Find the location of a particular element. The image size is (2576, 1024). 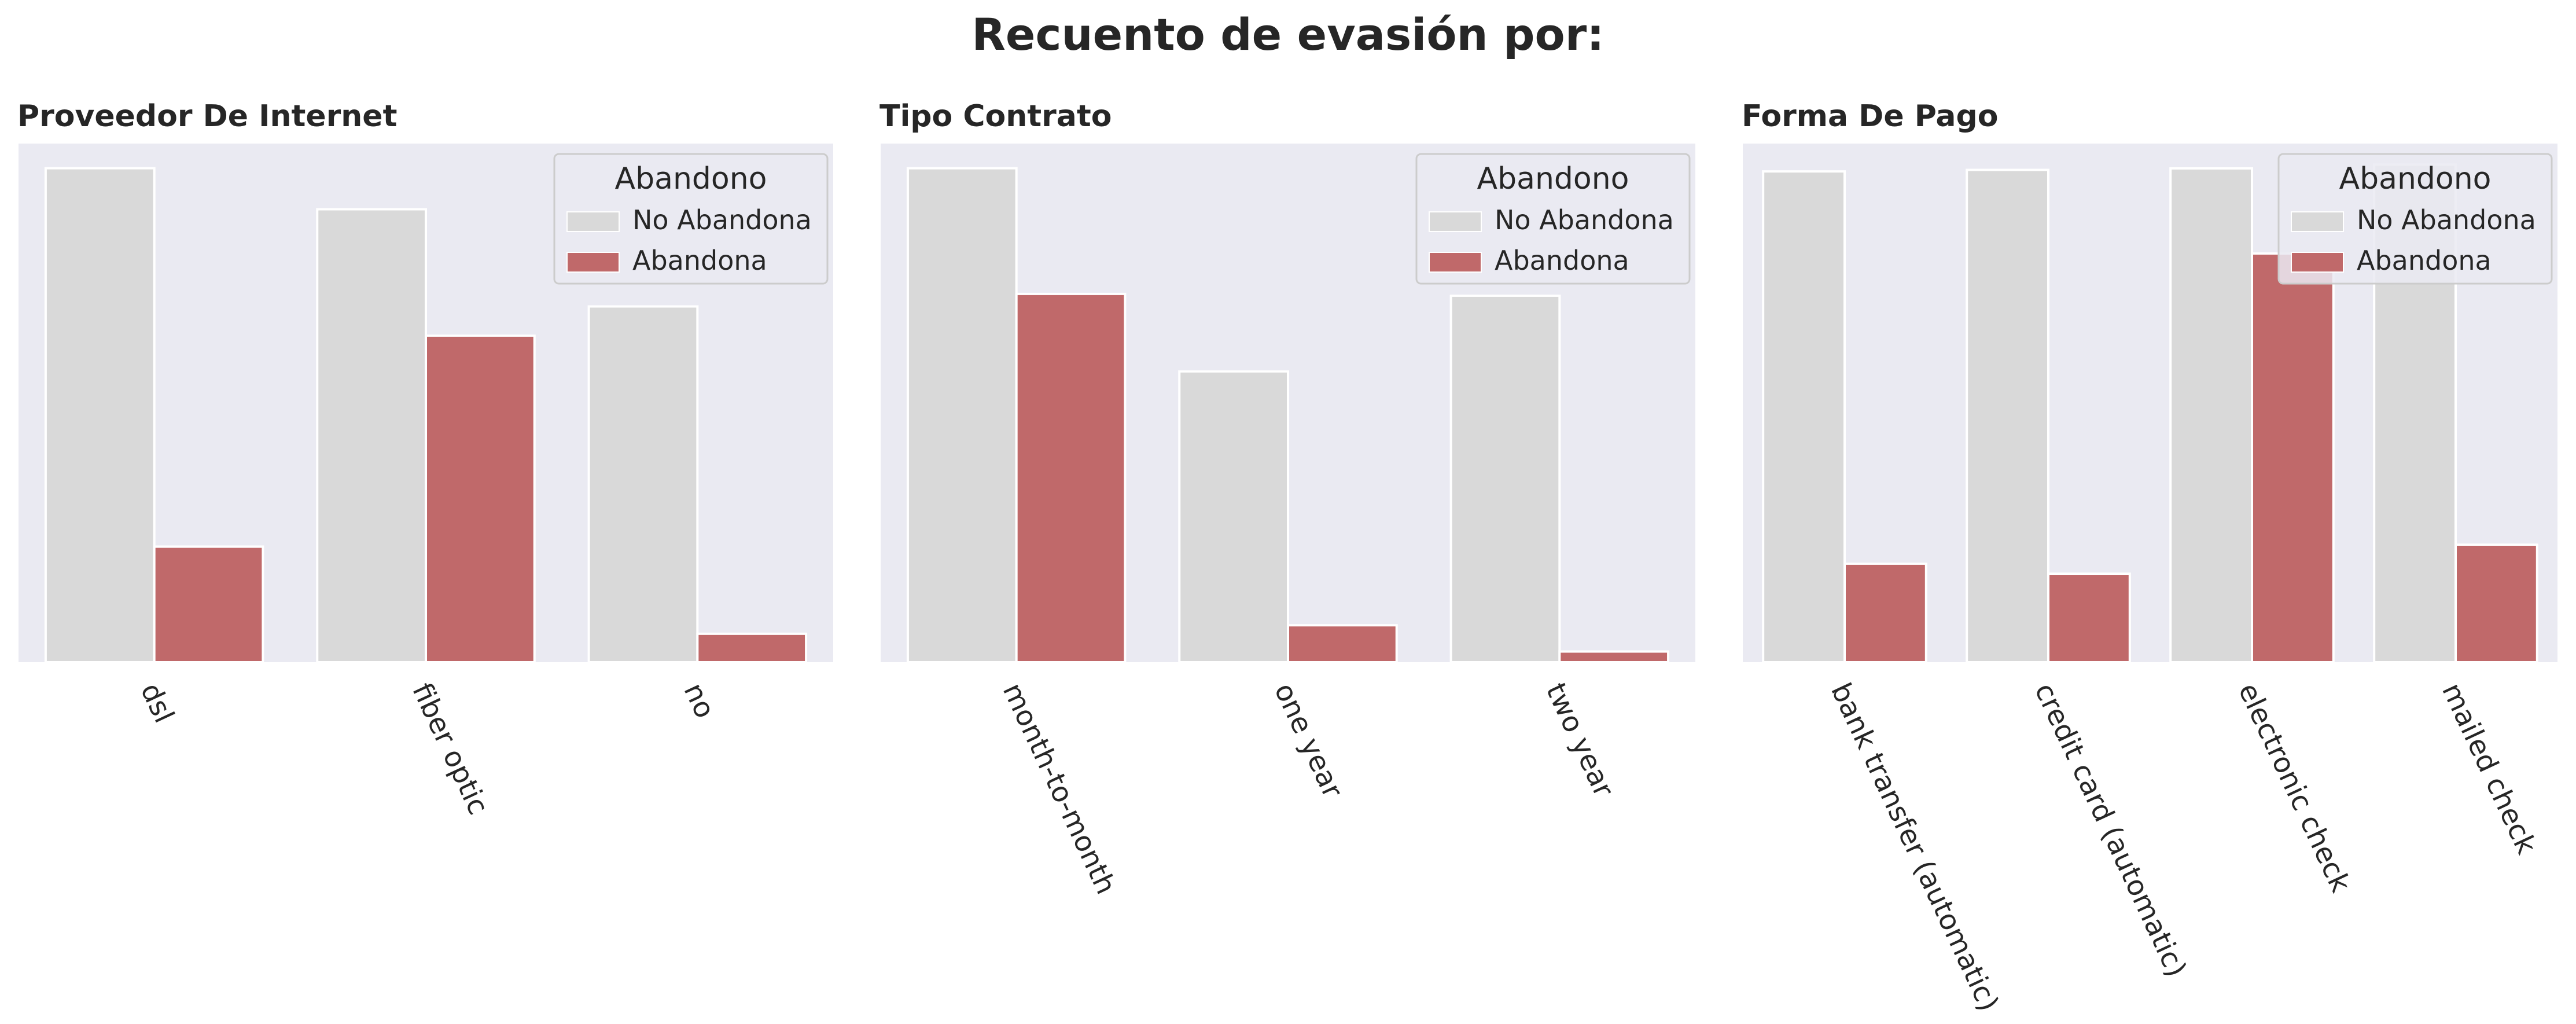

bar-no-abandona-one-year is located at coordinates (1234, 516).